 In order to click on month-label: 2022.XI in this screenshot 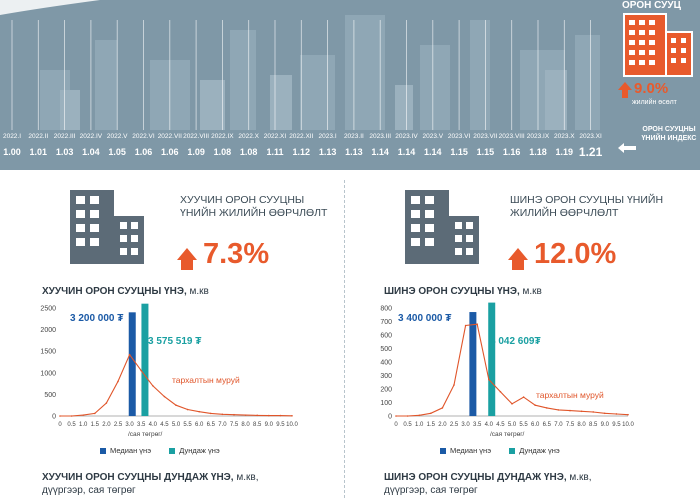, I will do `click(275, 136)`.